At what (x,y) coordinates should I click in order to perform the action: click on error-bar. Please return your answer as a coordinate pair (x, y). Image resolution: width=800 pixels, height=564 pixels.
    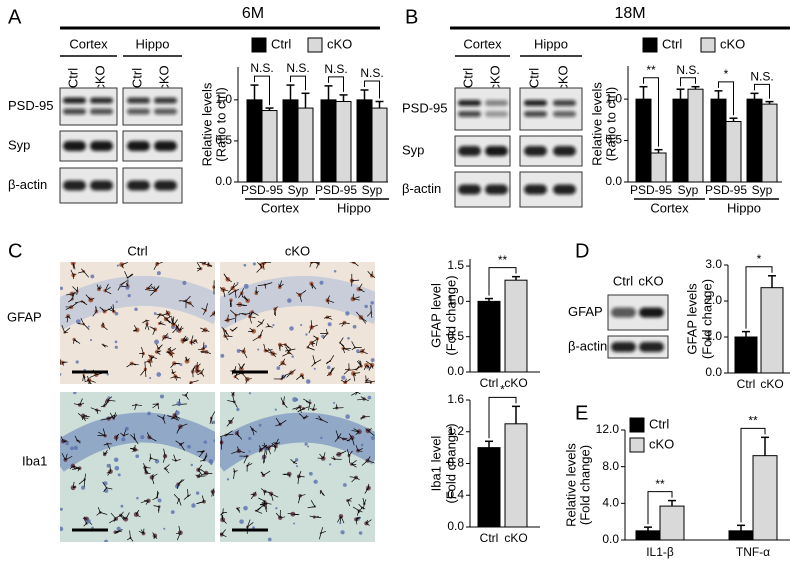
    Looking at the image, I should click on (379, 104).